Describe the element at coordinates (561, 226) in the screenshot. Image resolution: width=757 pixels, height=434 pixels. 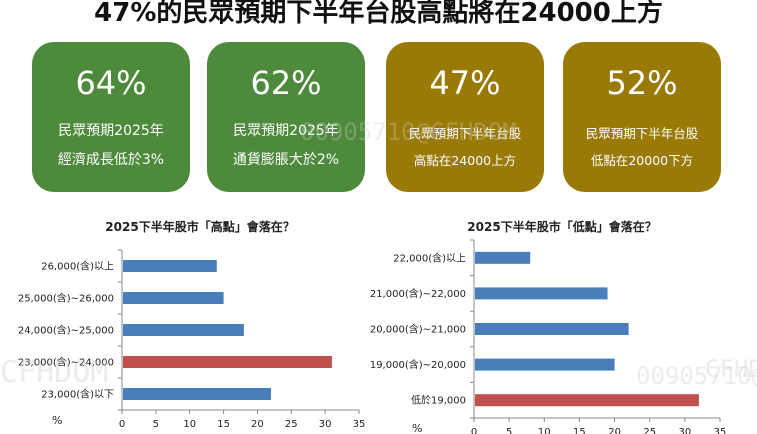
I see `chart-title: 2025下半年股市「低點」會落在？` at that location.